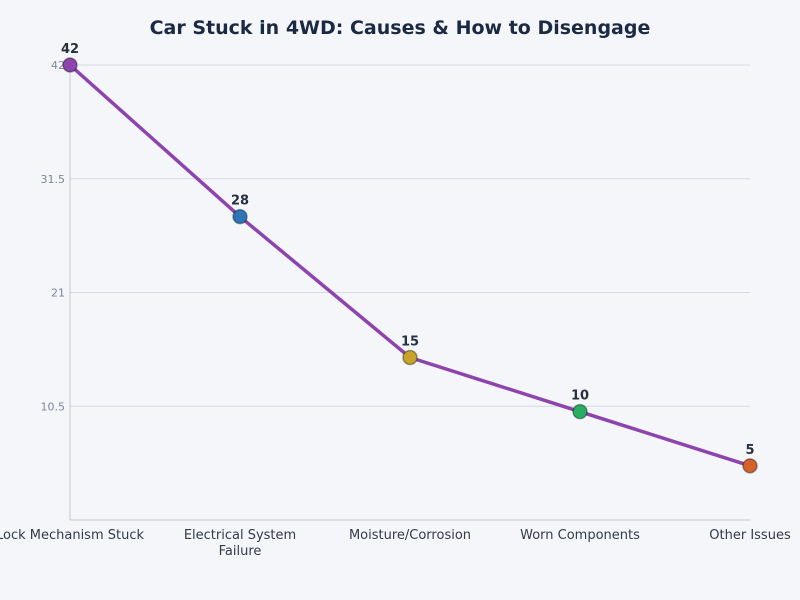 This screenshot has height=600, width=800. Describe the element at coordinates (70, 49) in the screenshot. I see `data-label: 42` at that location.